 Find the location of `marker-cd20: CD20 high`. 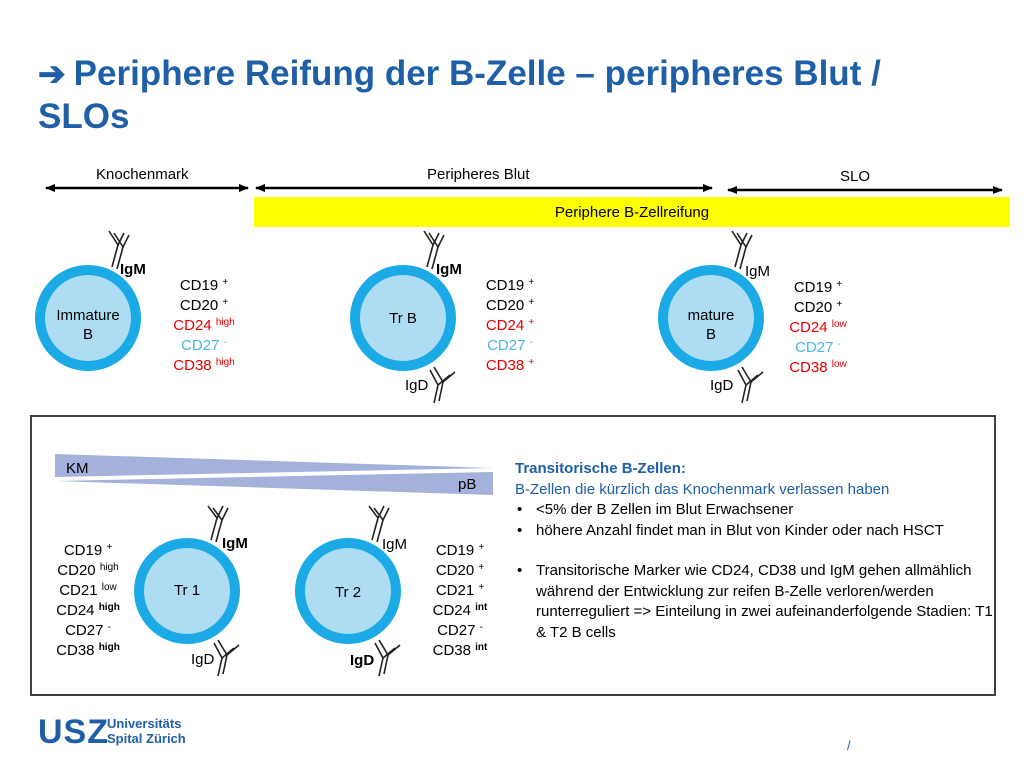

marker-cd20: CD20 high is located at coordinates (88, 571).